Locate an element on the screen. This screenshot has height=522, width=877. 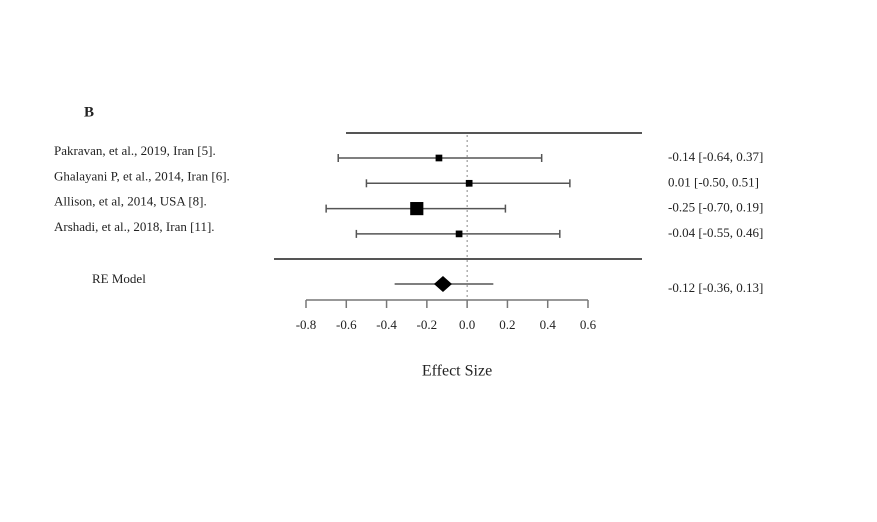
x-axis-label: Effect Size is located at coordinates (457, 371).